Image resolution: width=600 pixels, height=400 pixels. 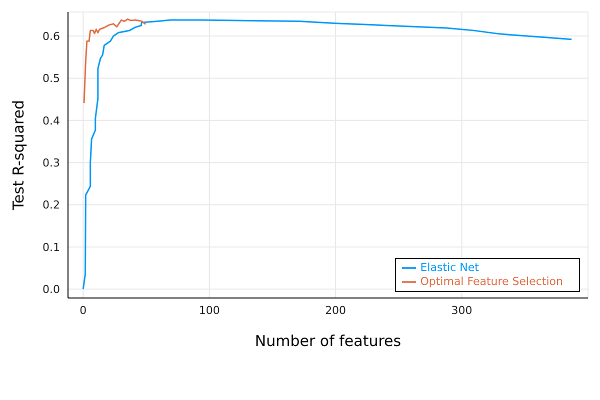 What do you see at coordinates (51, 163) in the screenshot?
I see `y-tick-label: 0.3` at bounding box center [51, 163].